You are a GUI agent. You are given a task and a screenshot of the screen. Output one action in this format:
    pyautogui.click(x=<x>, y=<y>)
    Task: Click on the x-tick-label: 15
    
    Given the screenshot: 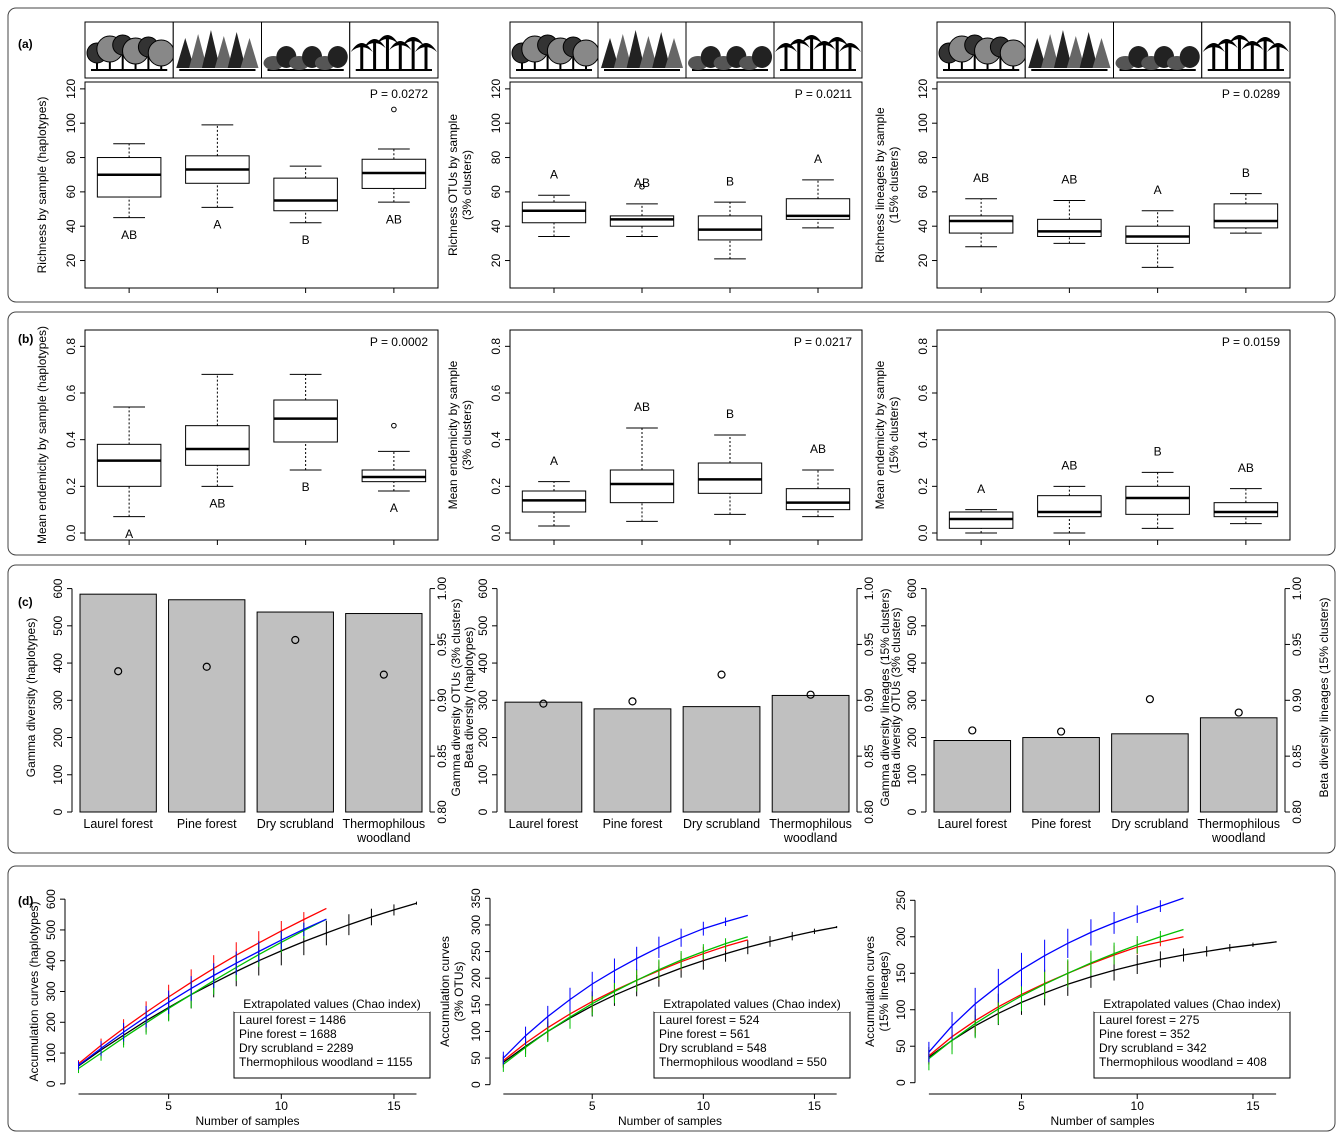 What is the action you would take?
    pyautogui.click(x=394, y=1106)
    